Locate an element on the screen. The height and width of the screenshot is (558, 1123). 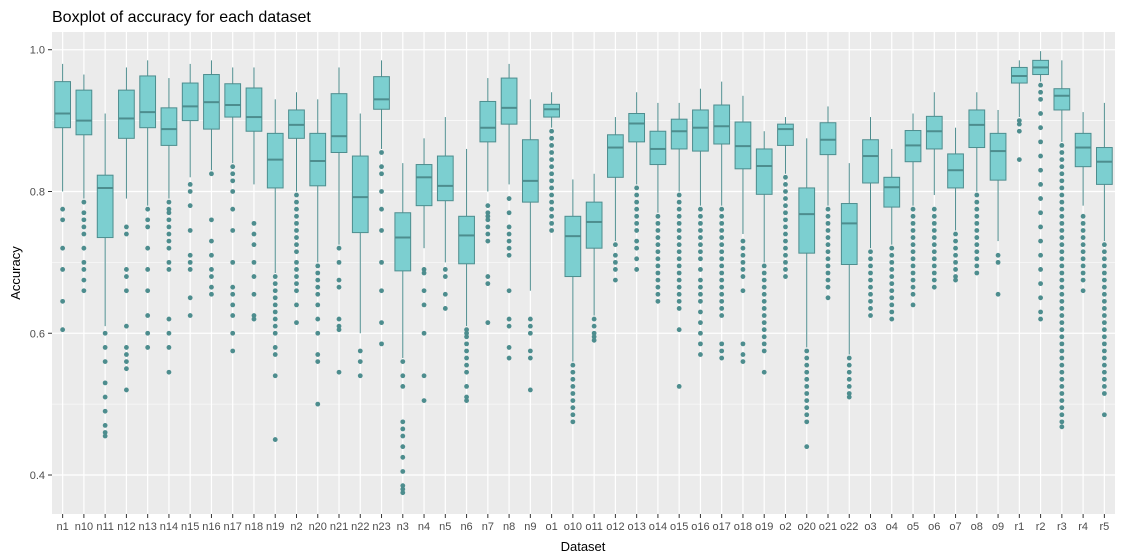
y-tick-label: 0.4 is located at coordinates (37, 476).